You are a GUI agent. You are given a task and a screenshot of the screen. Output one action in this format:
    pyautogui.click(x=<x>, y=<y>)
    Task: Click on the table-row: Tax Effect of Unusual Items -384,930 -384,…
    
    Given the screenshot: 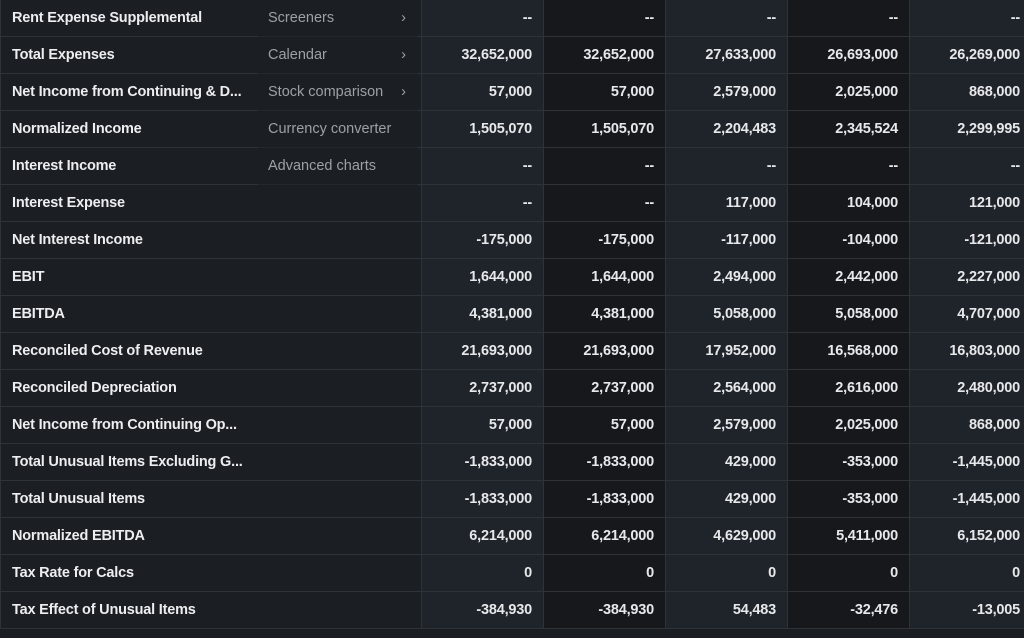 What is the action you would take?
    pyautogui.click(x=512, y=610)
    